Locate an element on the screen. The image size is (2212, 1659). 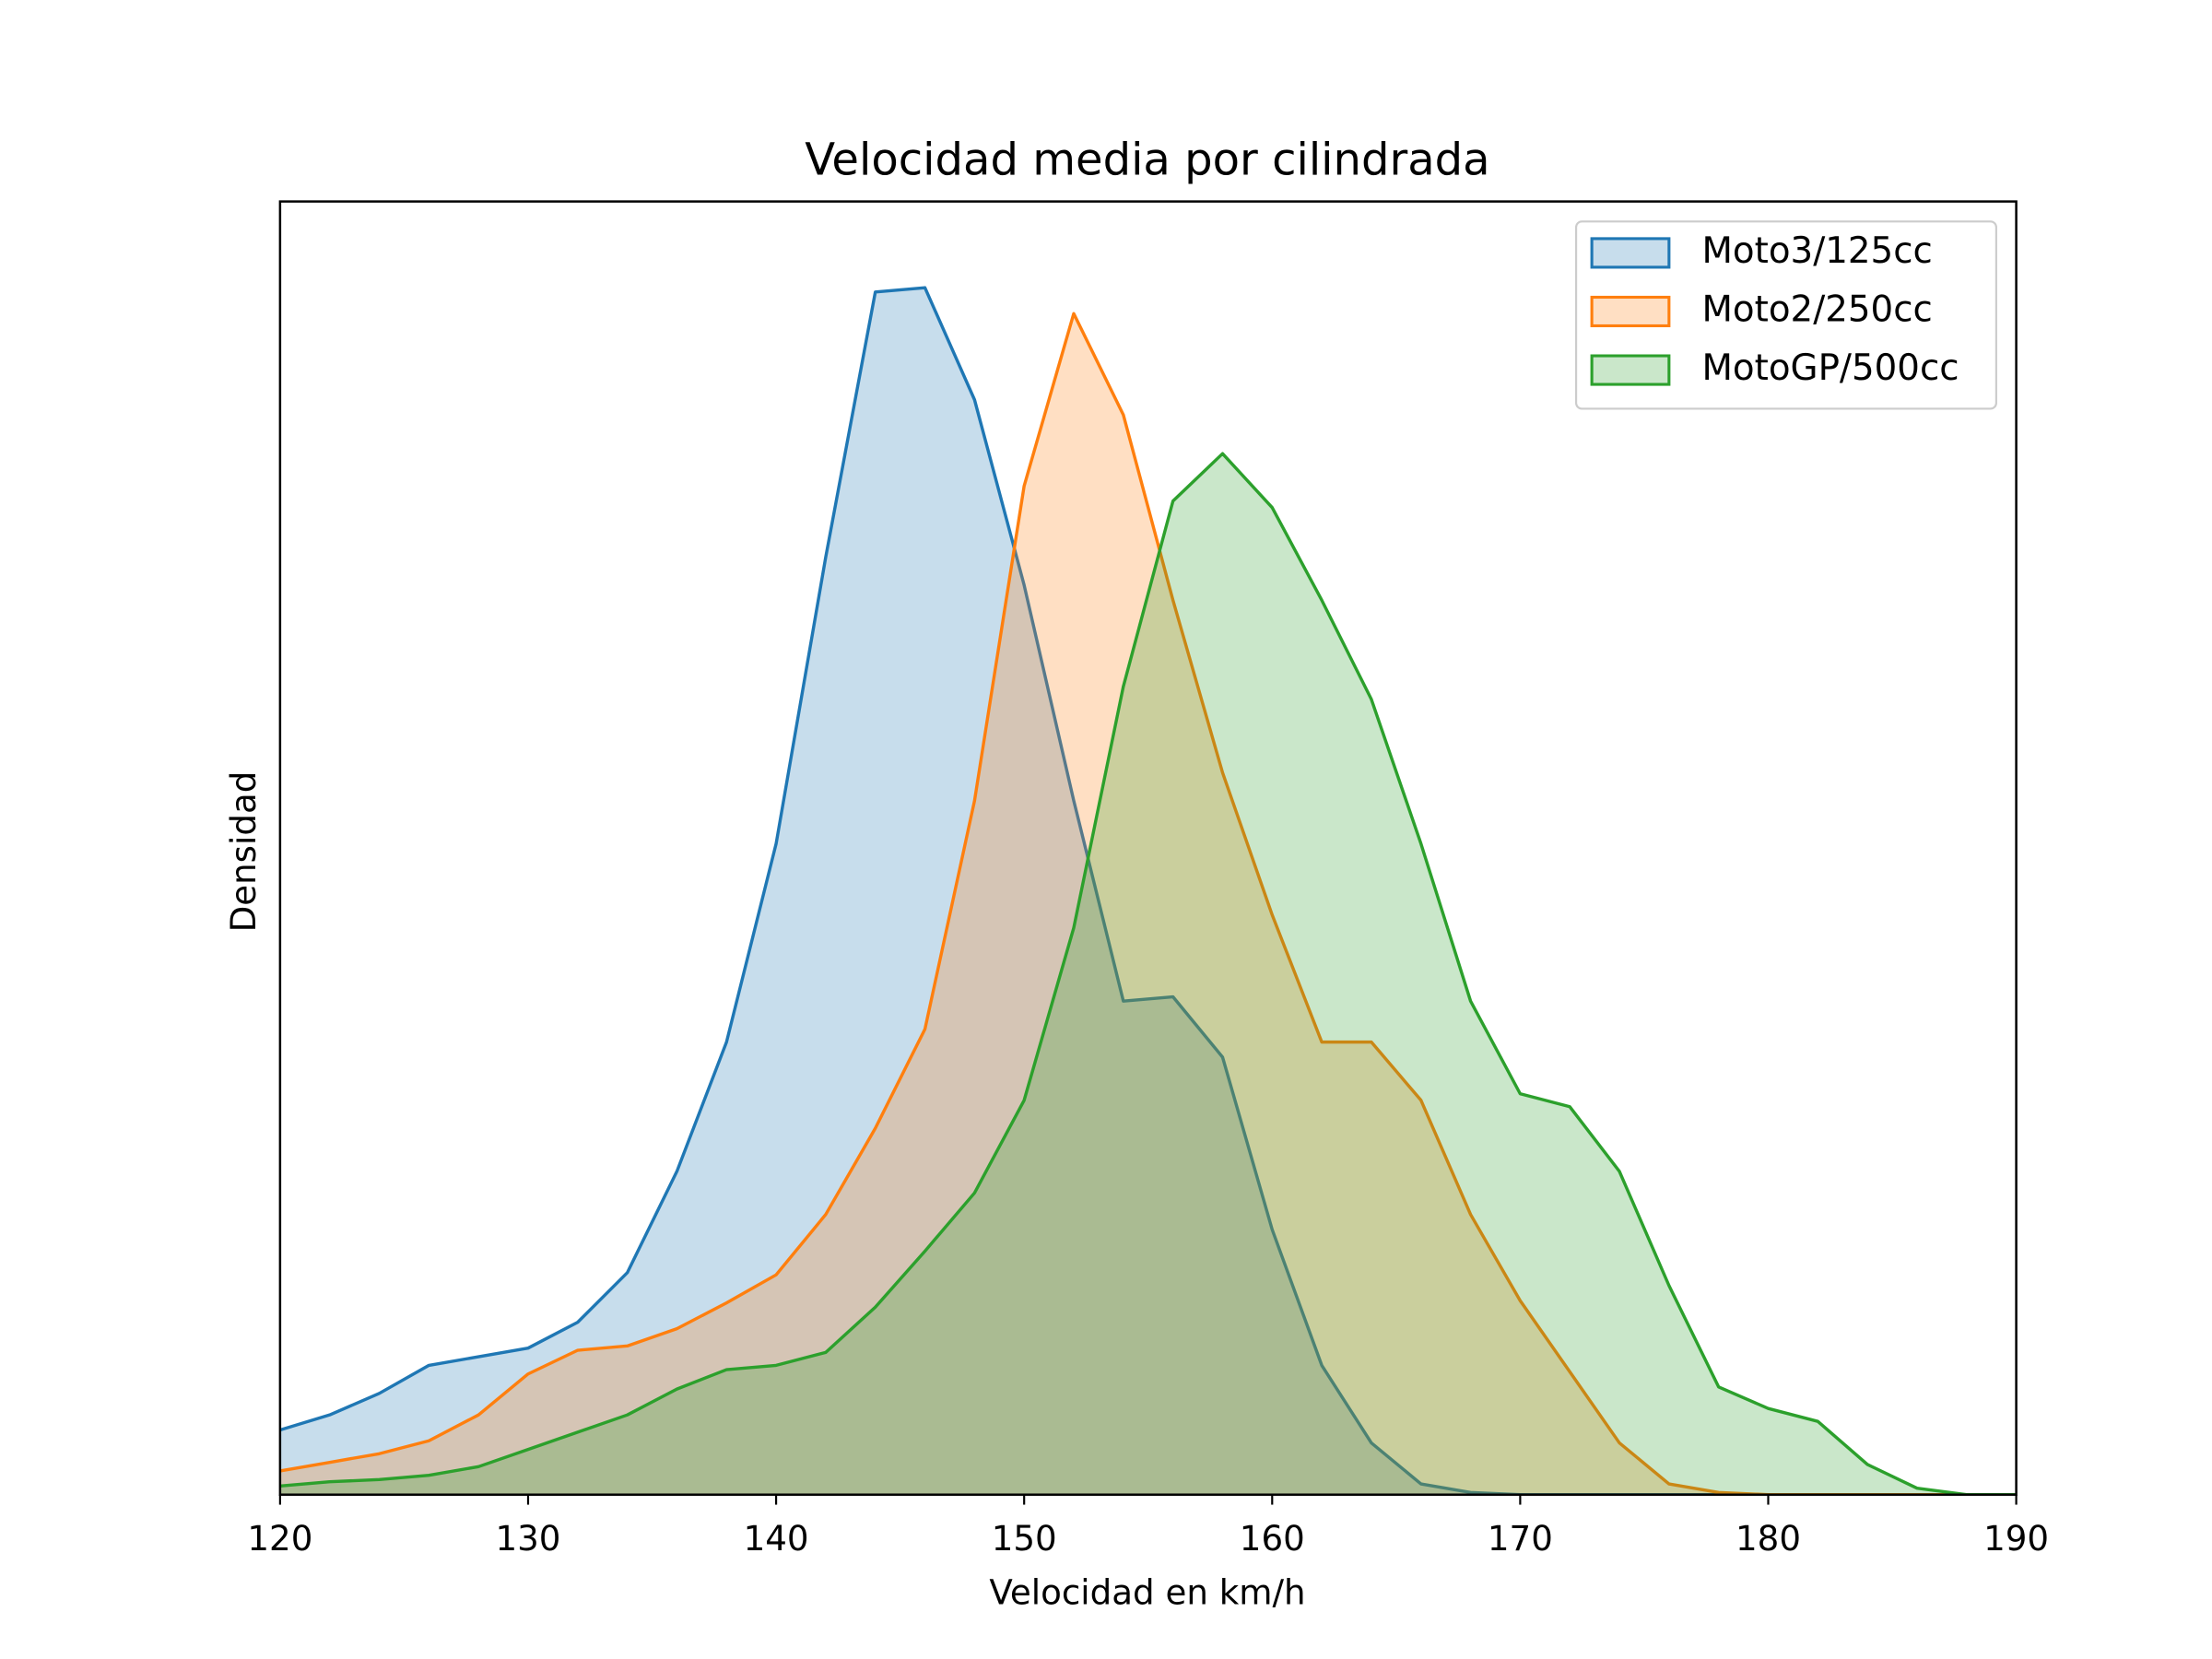
legend-label: MotoGP/500cc is located at coordinates (1830, 368).